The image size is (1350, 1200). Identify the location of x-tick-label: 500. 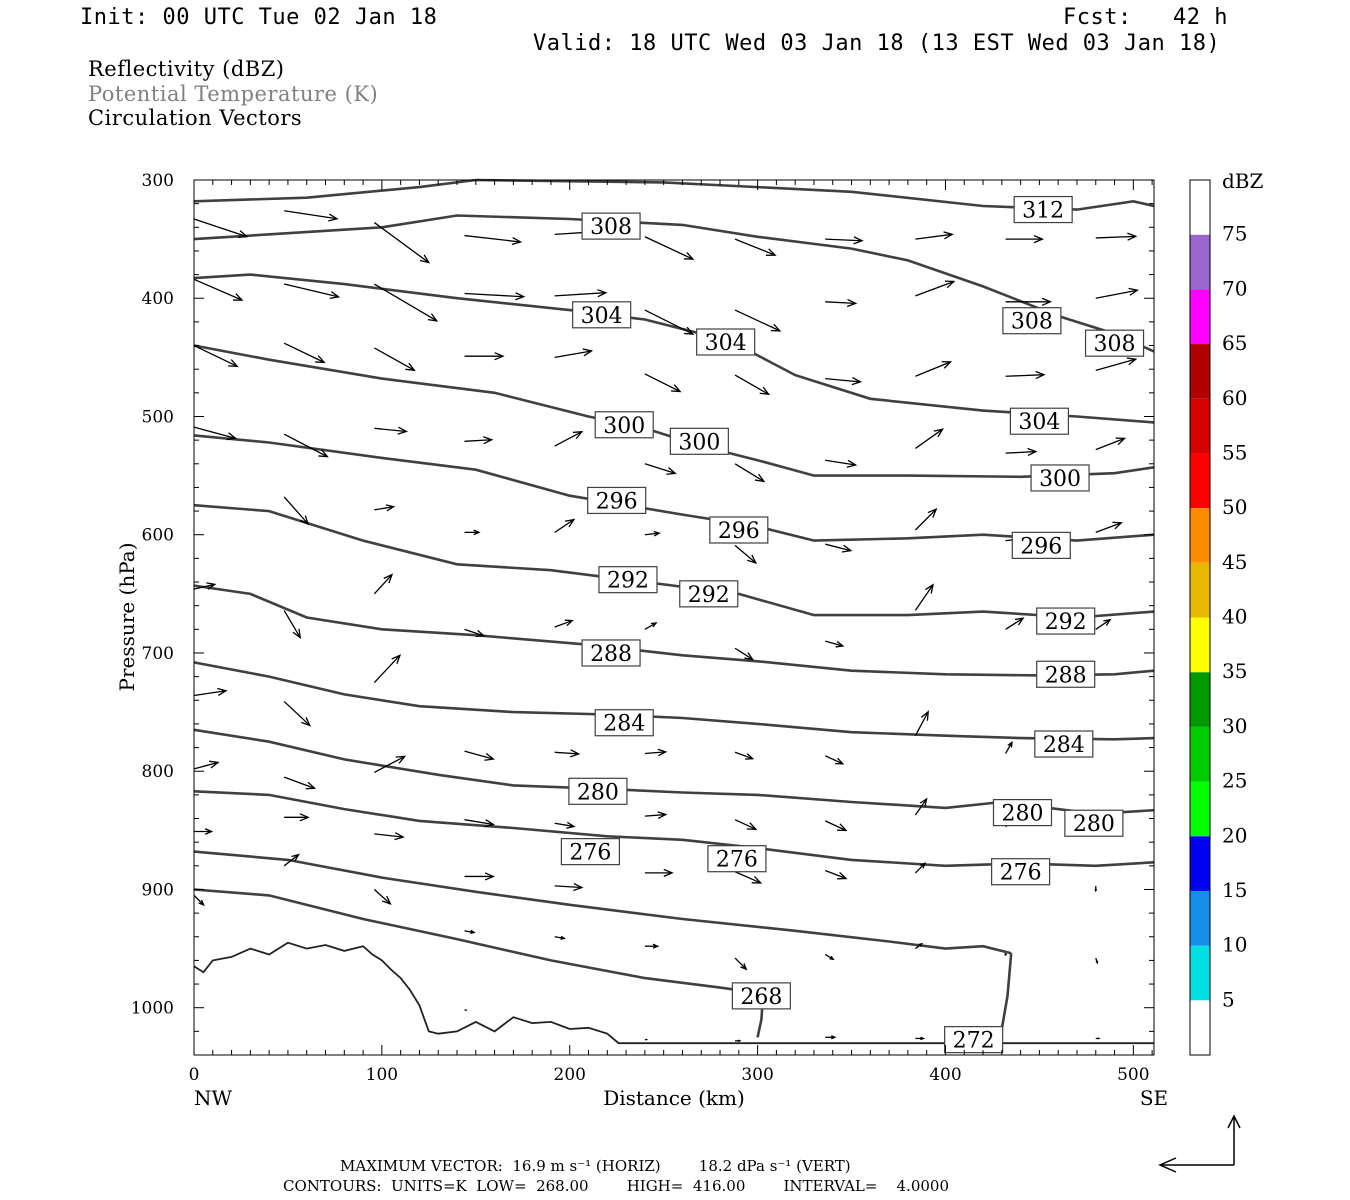
(1133, 1075).